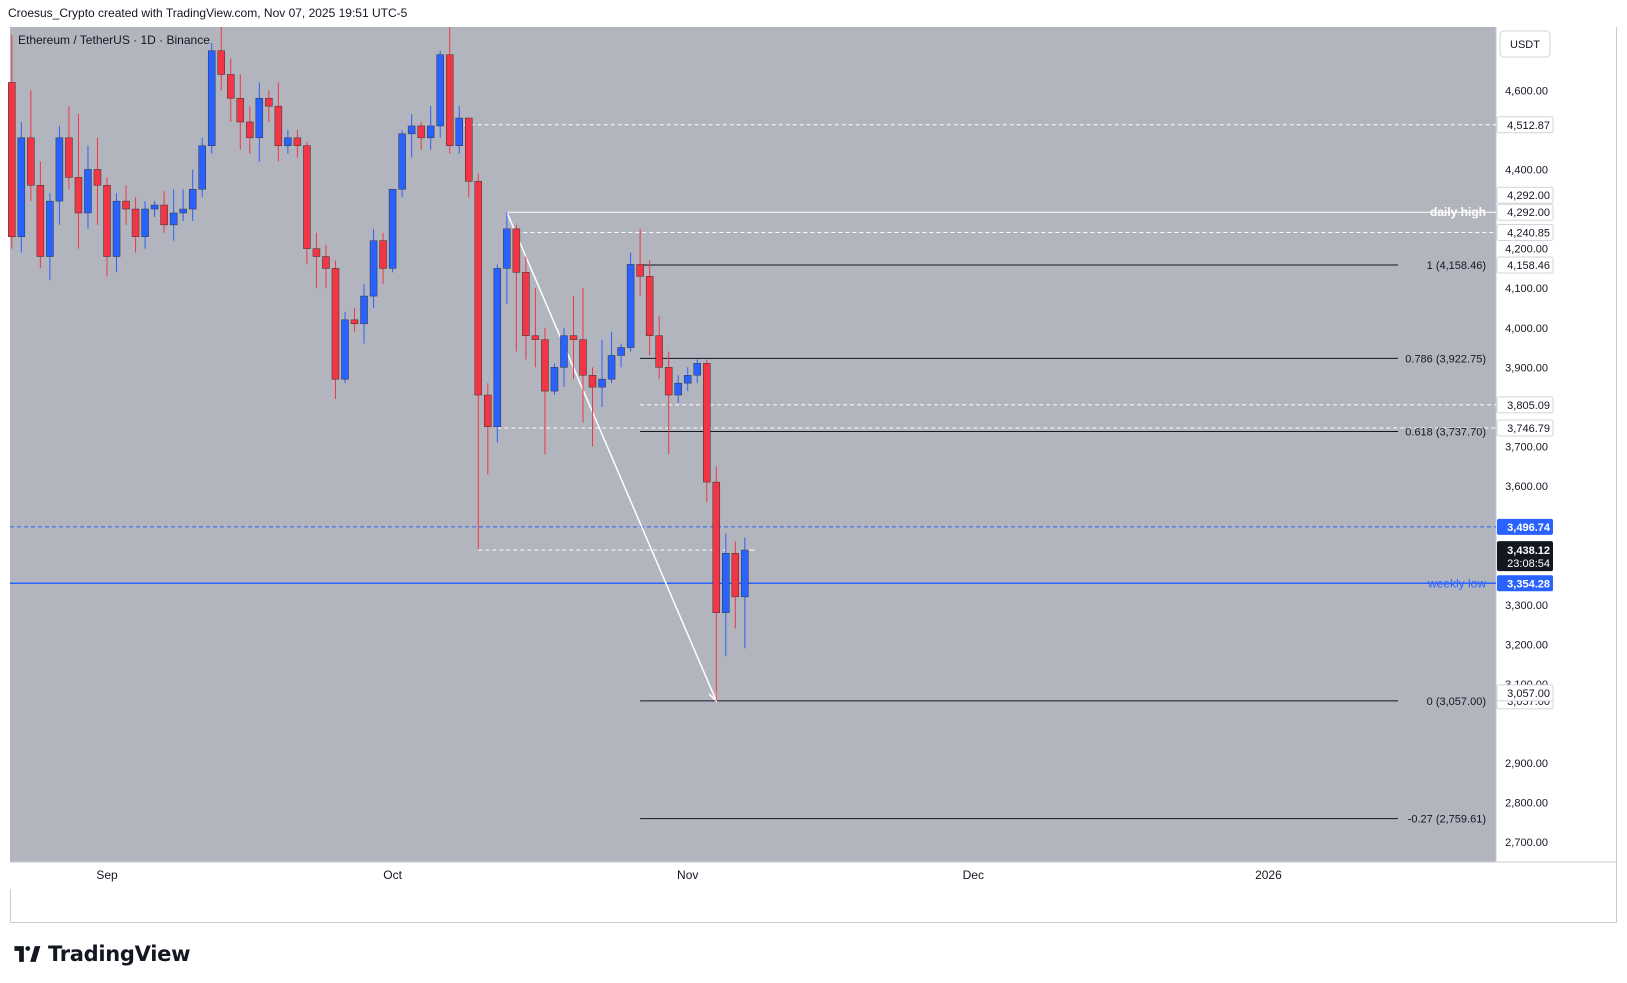 This screenshot has height=983, width=1627. Describe the element at coordinates (27, 954) in the screenshot. I see `tradingview-logo-icon` at that location.